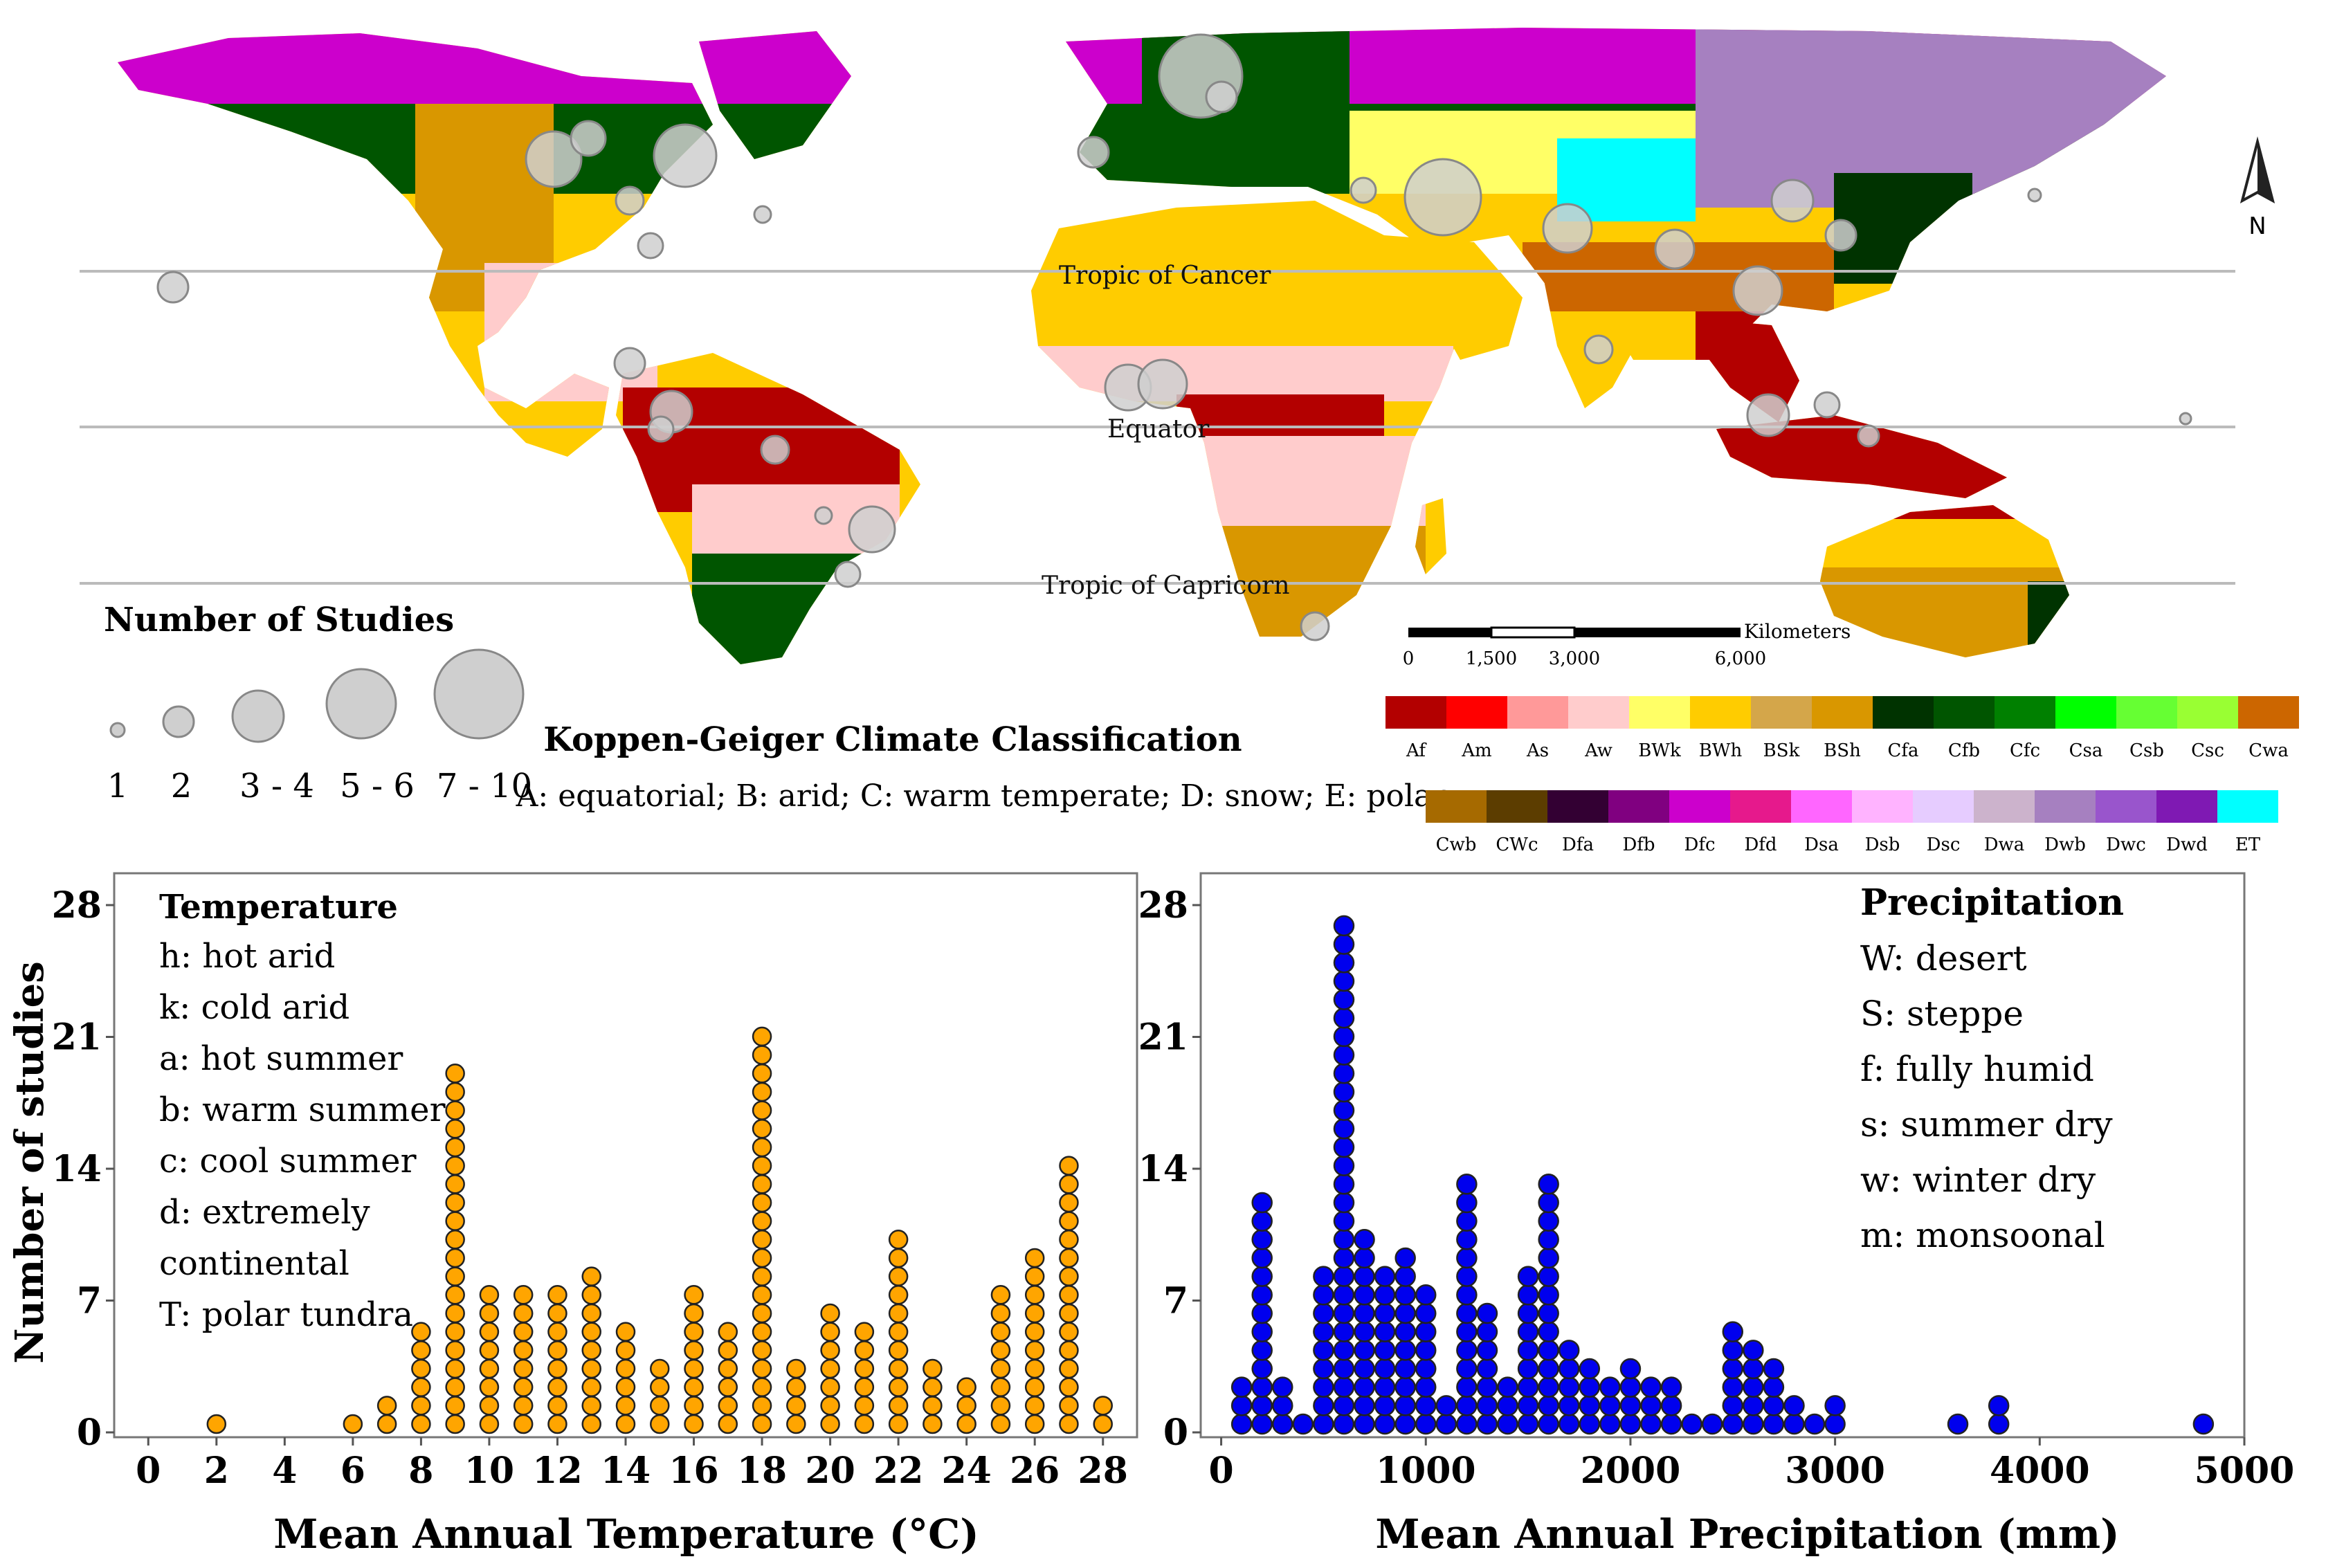  What do you see at coordinates (1943, 958) in the screenshot?
I see `legend-item-0: W: desert` at bounding box center [1943, 958].